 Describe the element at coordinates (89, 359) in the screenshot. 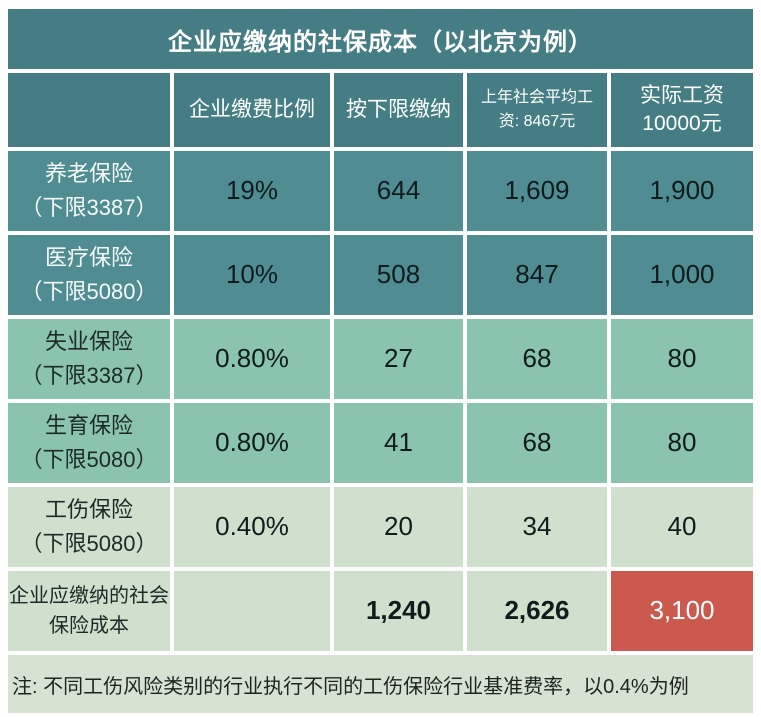

I see `row-label-unemployment: 失业保险 （下限3387）` at that location.